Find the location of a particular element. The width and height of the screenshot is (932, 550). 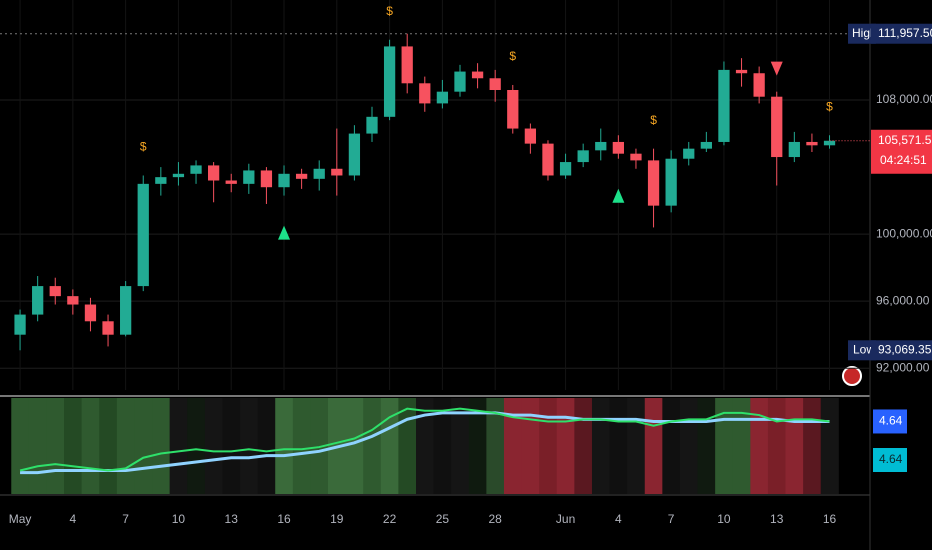

high-tag is located at coordinates (862, 33).